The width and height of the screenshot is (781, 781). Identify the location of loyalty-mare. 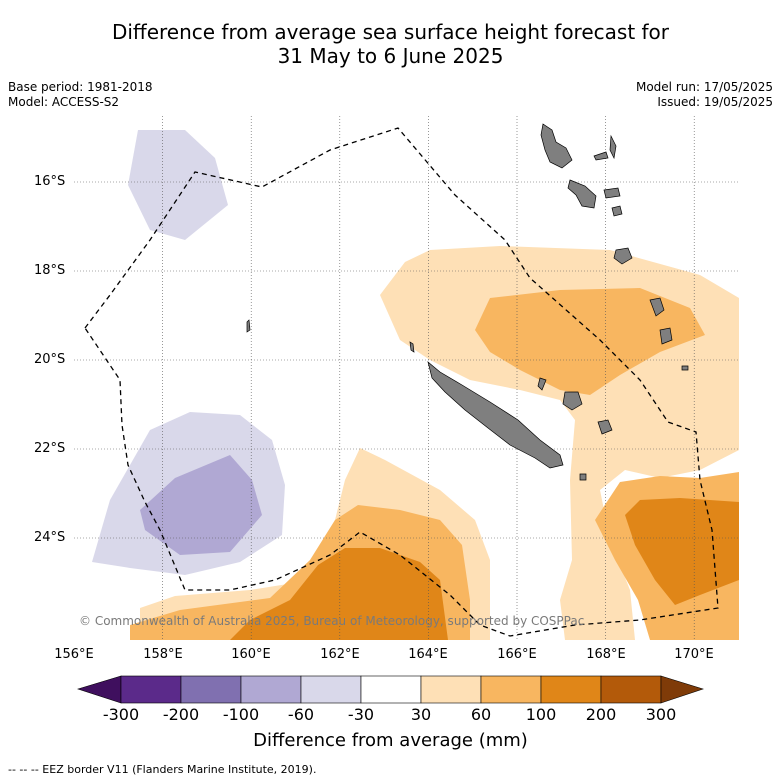
(605, 427).